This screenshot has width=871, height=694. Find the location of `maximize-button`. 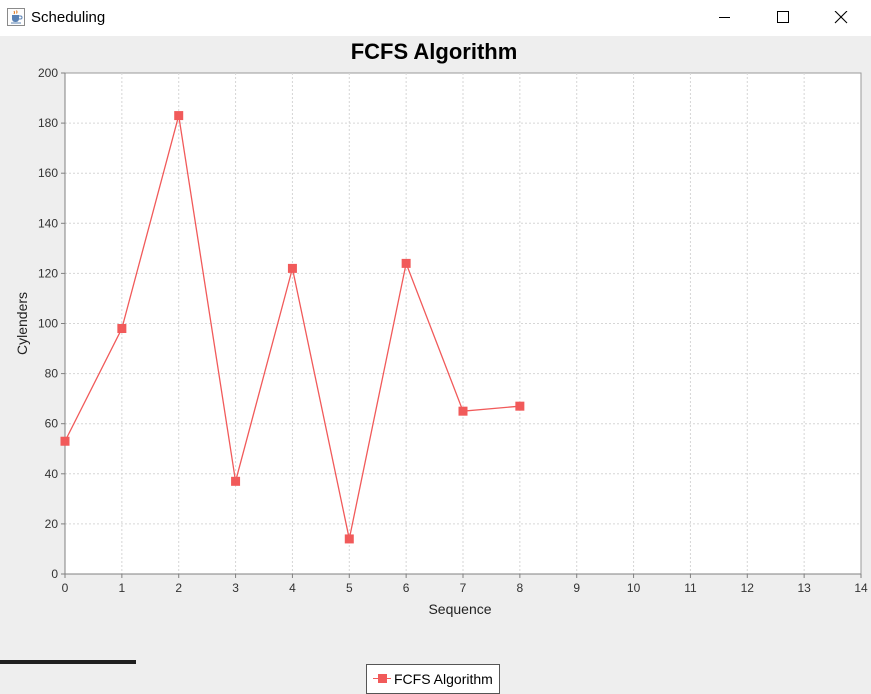

maximize-button is located at coordinates (783, 18).